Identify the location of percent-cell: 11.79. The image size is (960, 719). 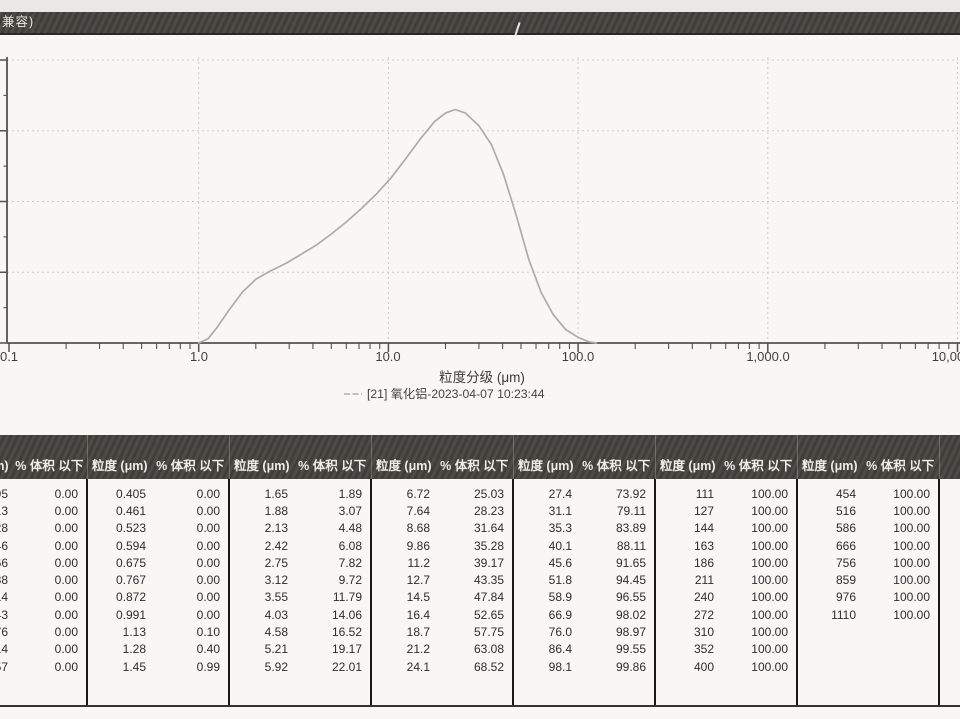
(347, 597).